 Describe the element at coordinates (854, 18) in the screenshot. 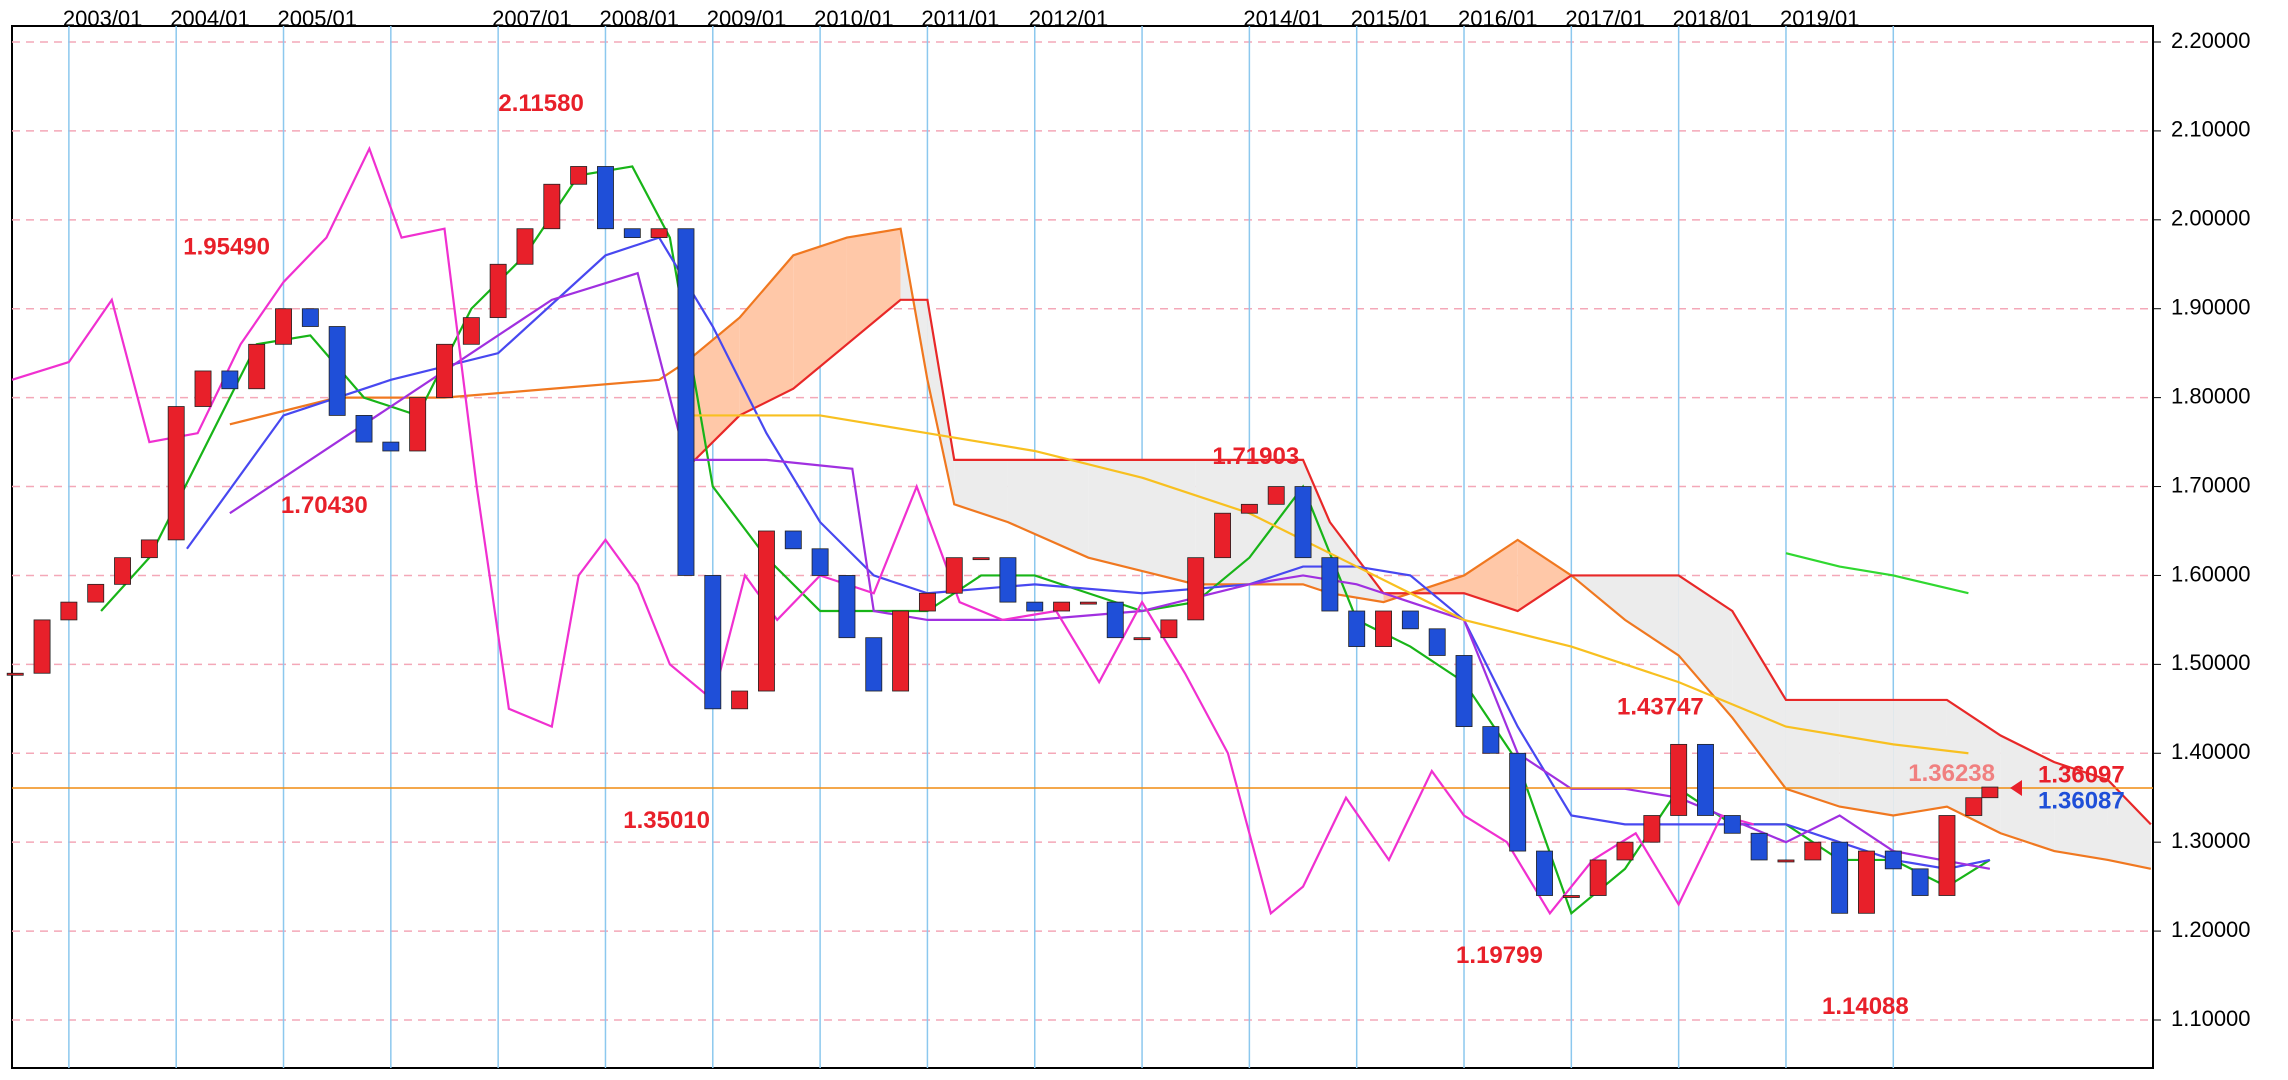

I see `x-tick-label: 2010/01` at that location.